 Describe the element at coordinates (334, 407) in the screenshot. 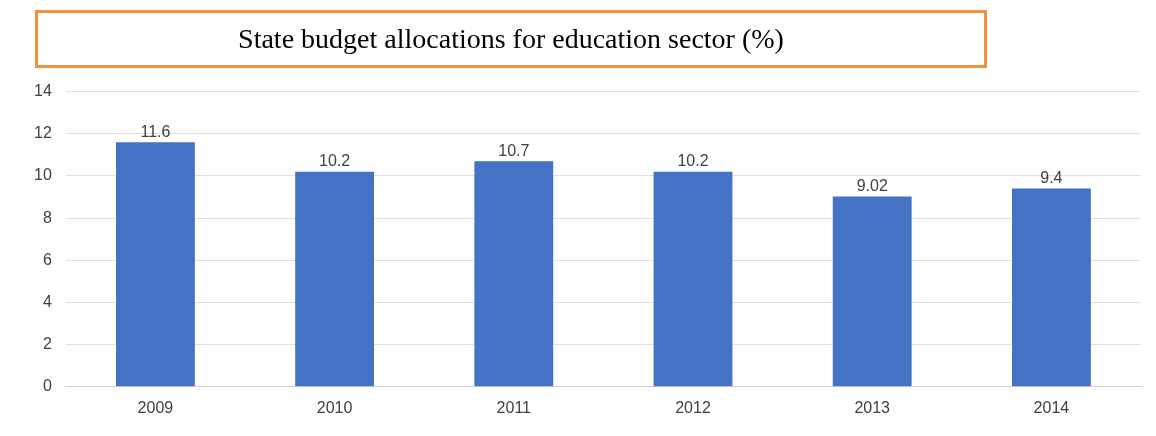

I see `x-tick-label: 2010` at that location.